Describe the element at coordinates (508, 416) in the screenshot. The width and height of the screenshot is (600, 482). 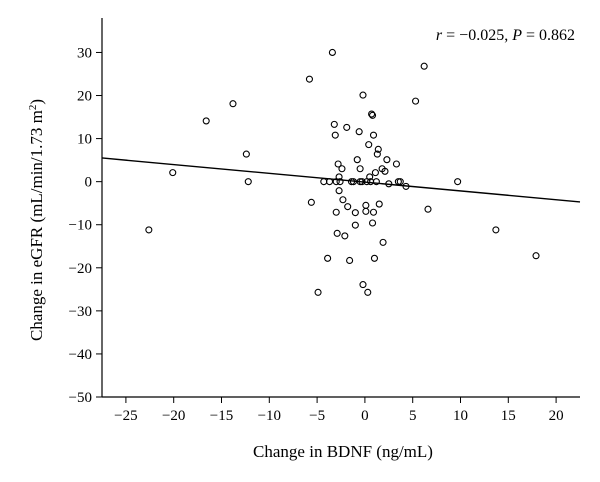
I see `x-tick-label: 15` at that location.